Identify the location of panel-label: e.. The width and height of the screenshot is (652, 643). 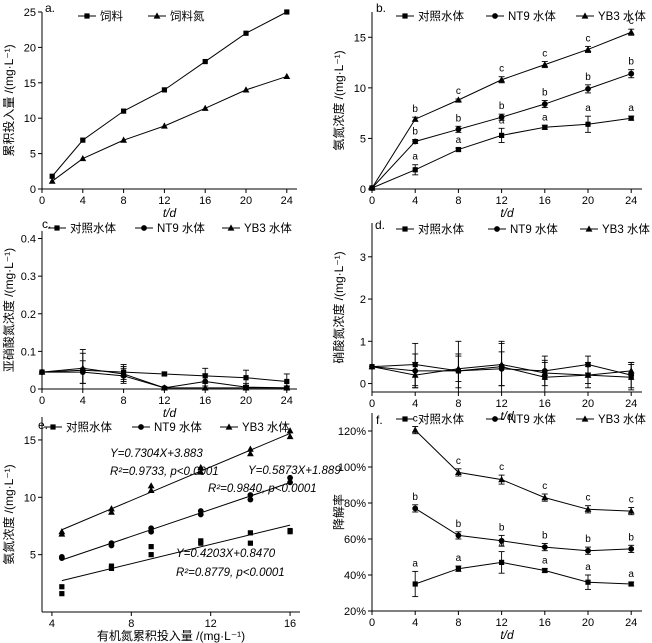
(43, 425).